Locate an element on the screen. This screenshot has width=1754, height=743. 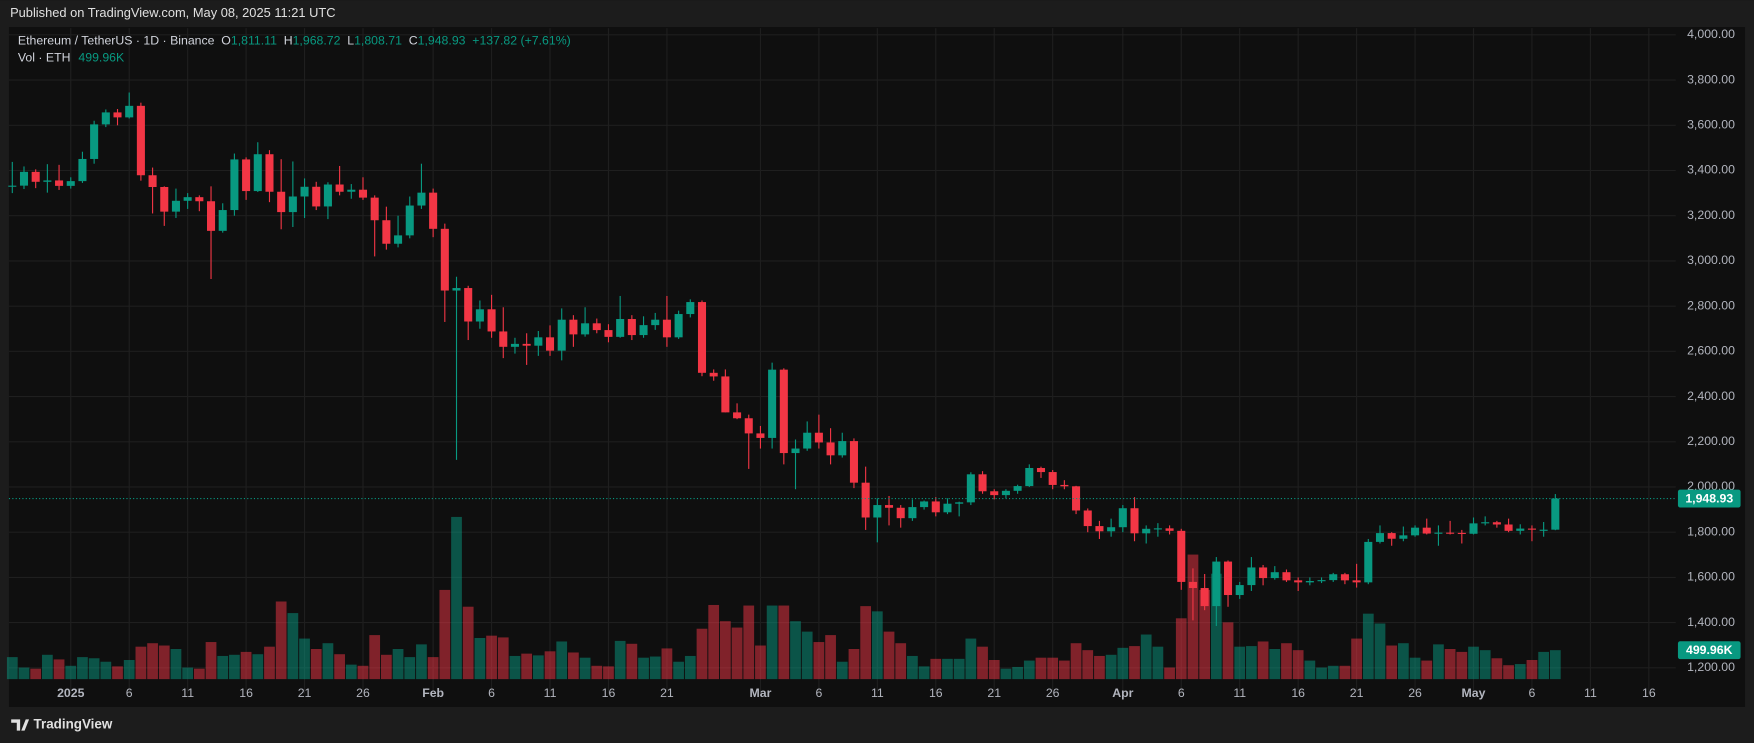
high-label: H is located at coordinates (288, 41).